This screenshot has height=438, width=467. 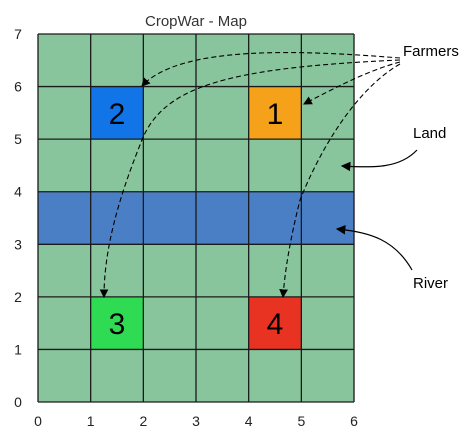 What do you see at coordinates (91, 421) in the screenshot?
I see `x-tick-label: 1` at bounding box center [91, 421].